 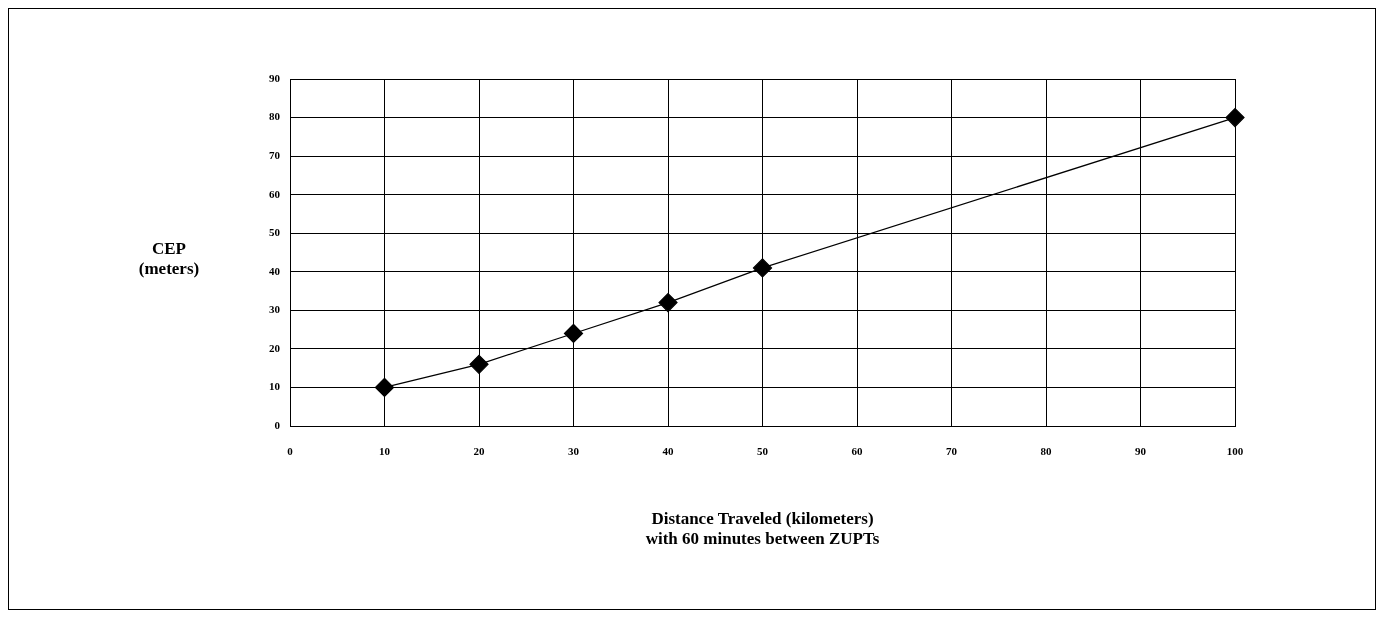 I want to click on x-tick-label: 80, so click(x=1046, y=451).